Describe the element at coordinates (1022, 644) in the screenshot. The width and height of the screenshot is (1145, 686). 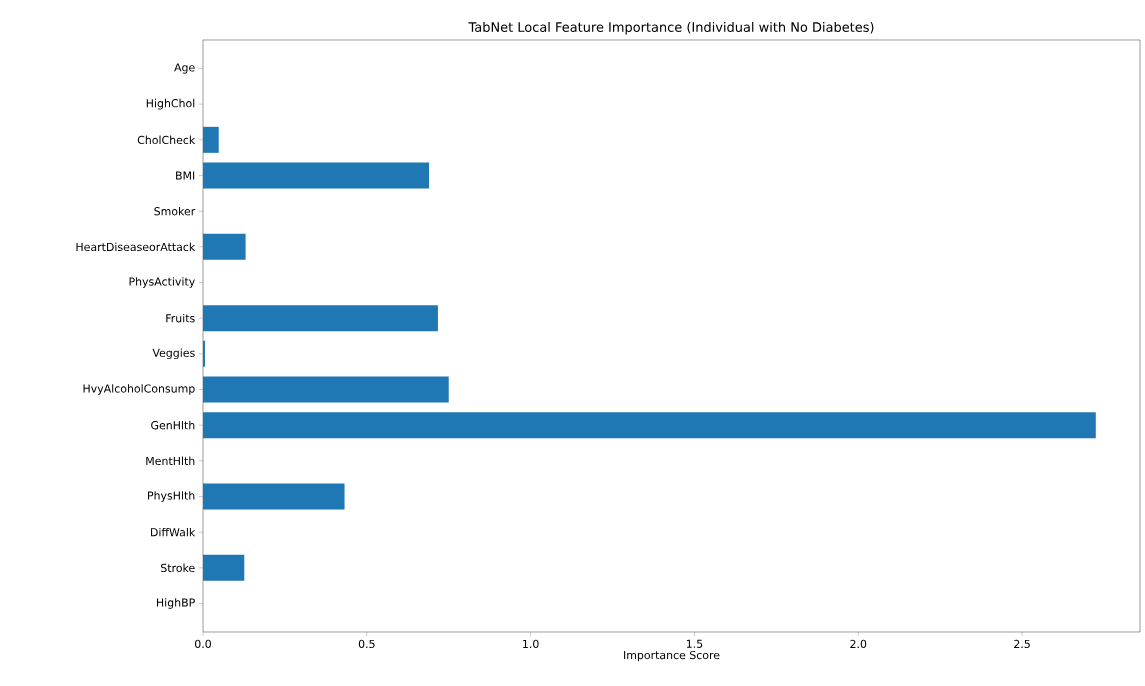
I see `x-tick-label: 2.5` at that location.